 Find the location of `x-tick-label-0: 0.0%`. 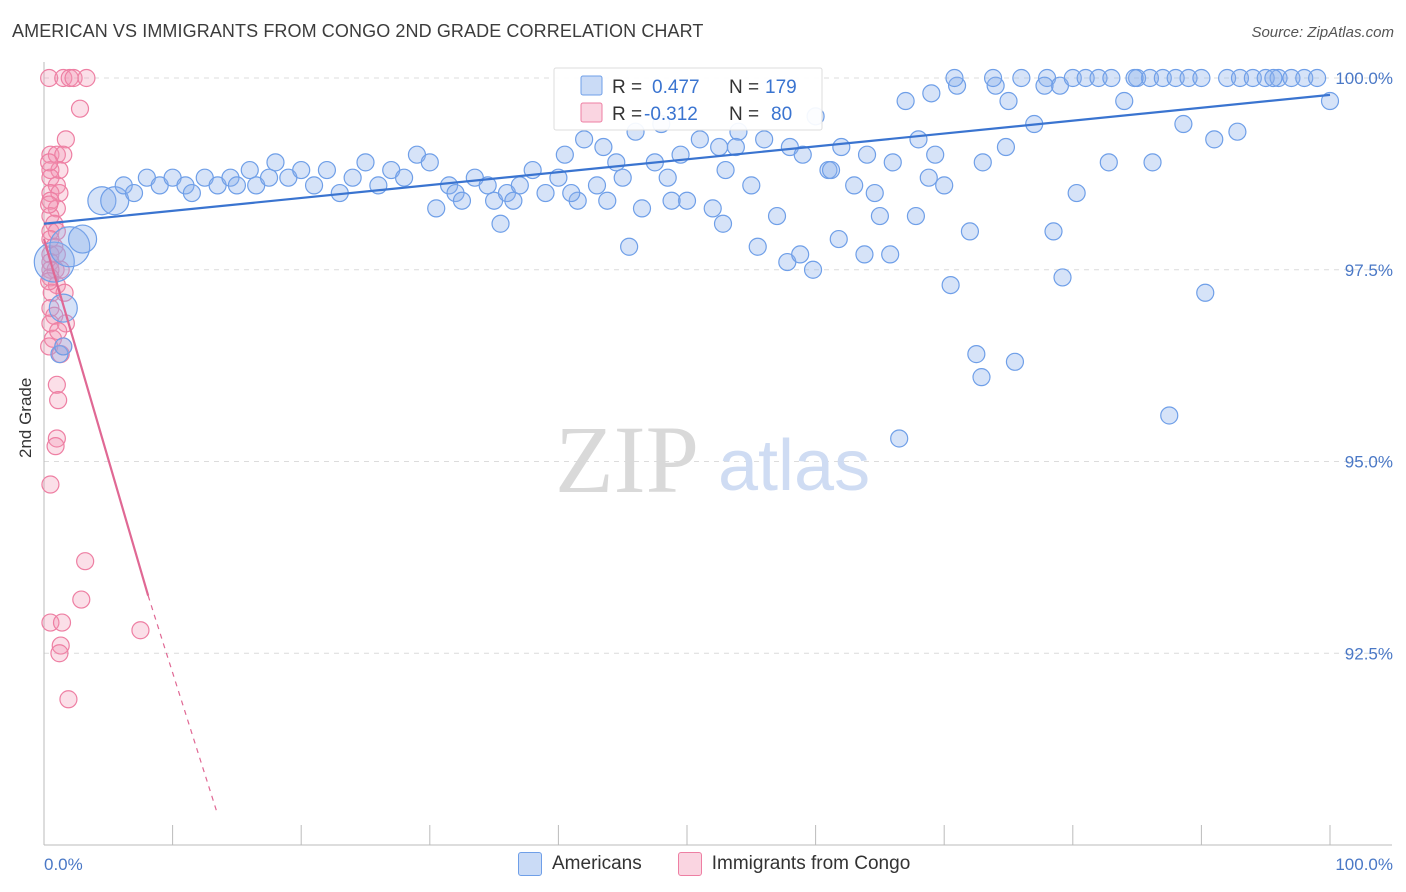

x-tick-label-0: 0.0% is located at coordinates (63, 864).